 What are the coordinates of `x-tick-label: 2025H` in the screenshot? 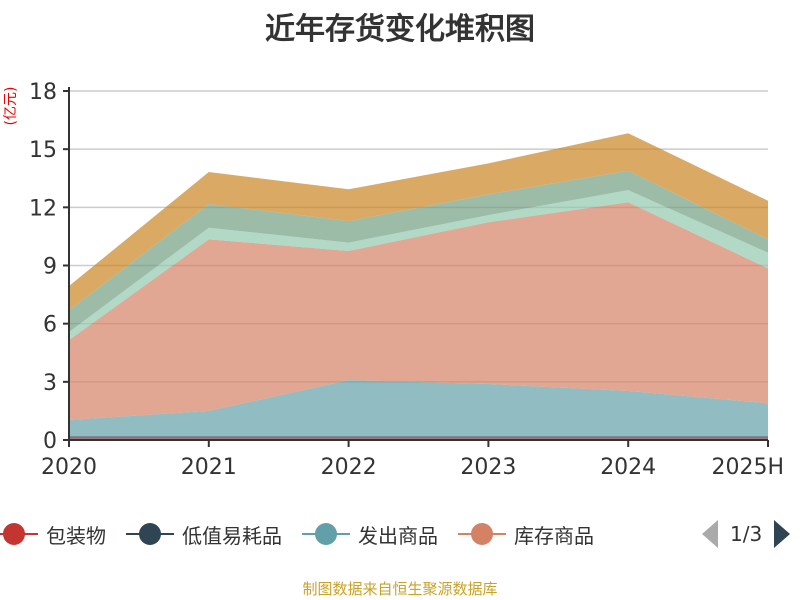 It's located at (747, 467).